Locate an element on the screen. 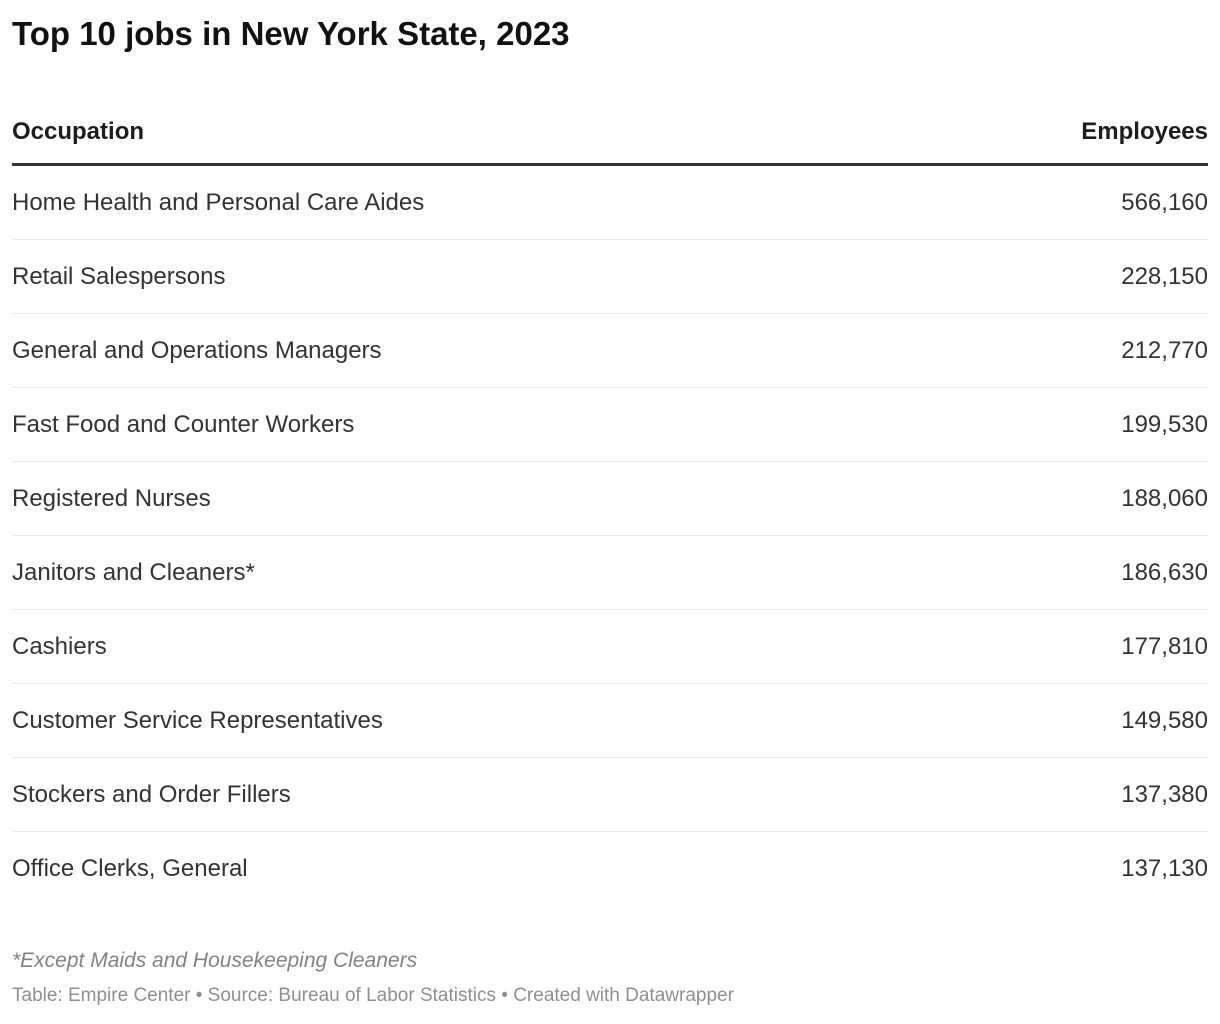 The width and height of the screenshot is (1220, 1024). table-row: General and Operations Managers 212,770 is located at coordinates (610, 351).